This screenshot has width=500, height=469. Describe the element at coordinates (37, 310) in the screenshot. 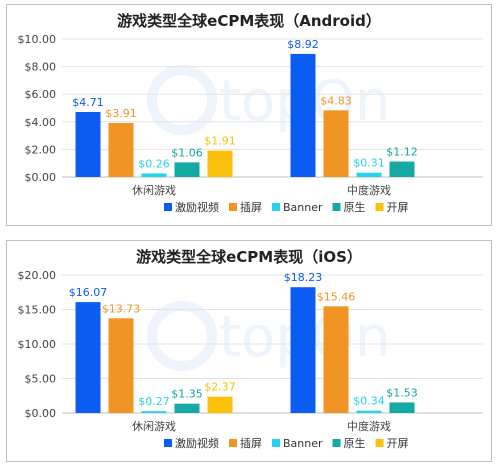

I see `y-tick-label: $15.00` at that location.